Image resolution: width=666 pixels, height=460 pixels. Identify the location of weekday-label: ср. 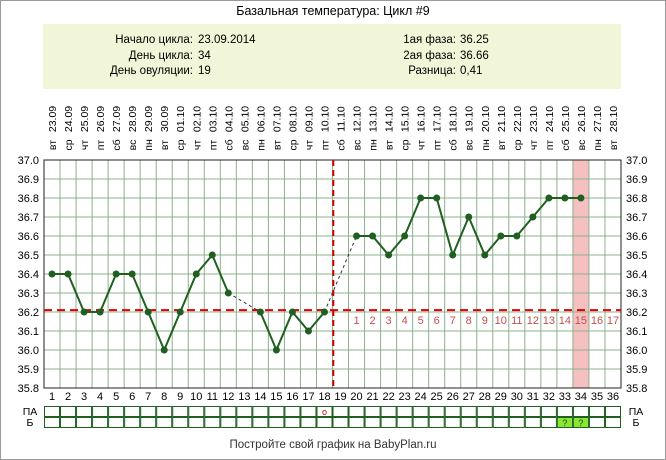
(181, 144).